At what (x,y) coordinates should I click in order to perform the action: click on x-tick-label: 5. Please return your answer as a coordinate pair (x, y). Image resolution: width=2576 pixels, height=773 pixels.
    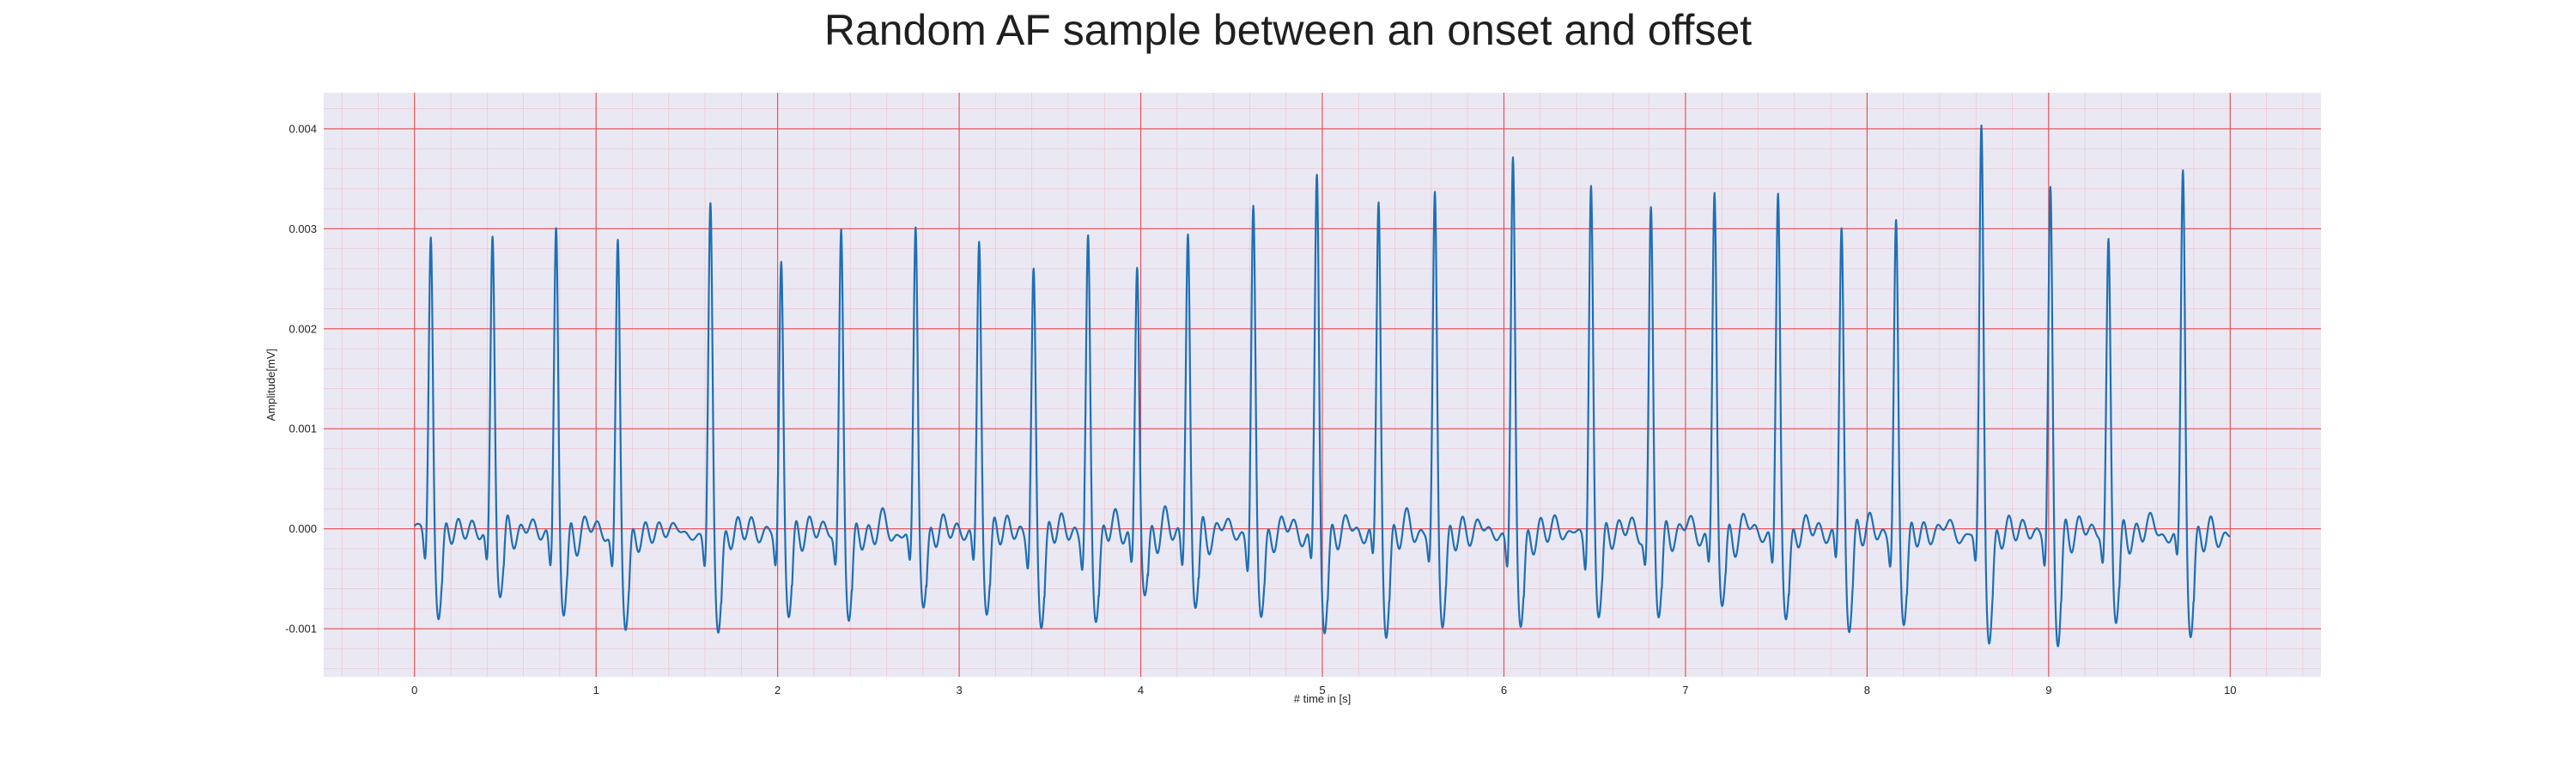
    Looking at the image, I should click on (1322, 690).